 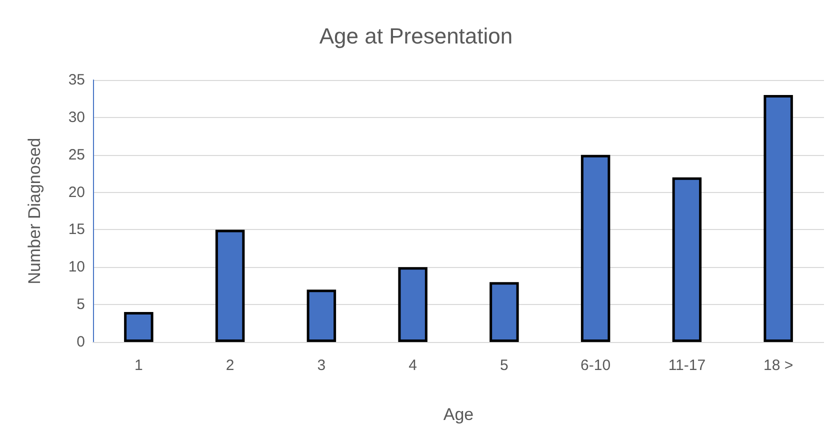 What do you see at coordinates (80, 305) in the screenshot?
I see `y-tick-label: 5` at bounding box center [80, 305].